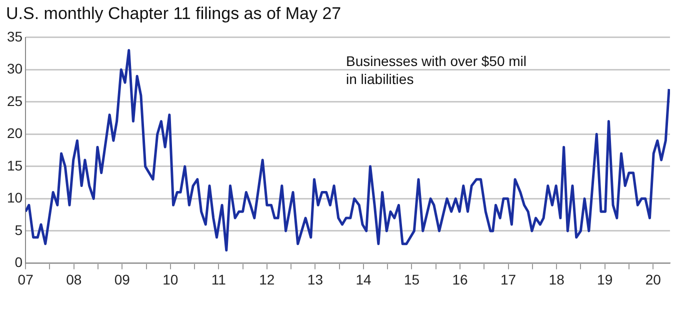 The width and height of the screenshot is (680, 320). What do you see at coordinates (122, 279) in the screenshot?
I see `x-tick-label: 09` at bounding box center [122, 279].